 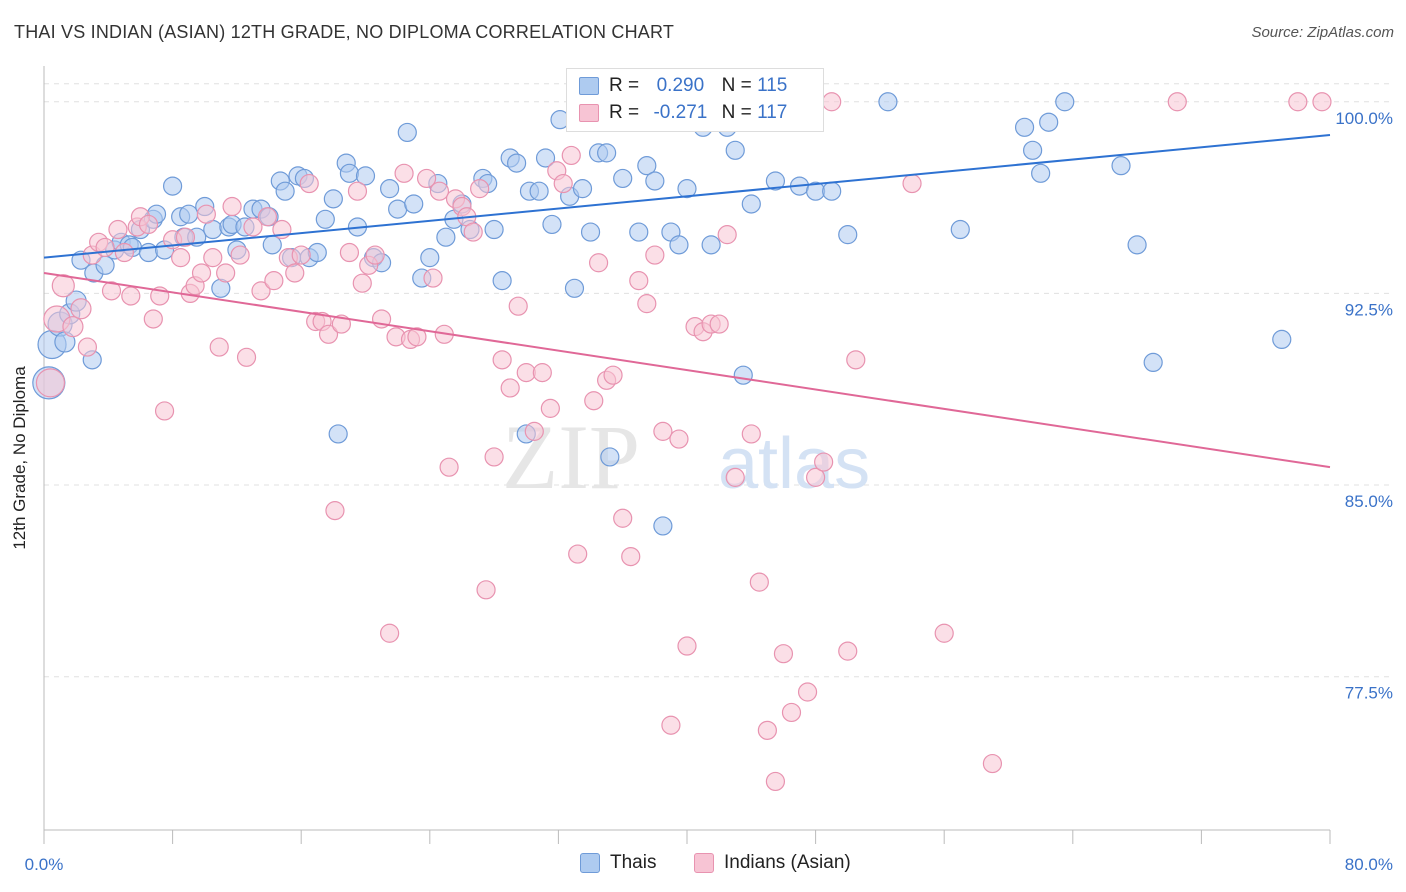 I want to click on indians-legend-label: Indians (Asian), so click(x=787, y=862).